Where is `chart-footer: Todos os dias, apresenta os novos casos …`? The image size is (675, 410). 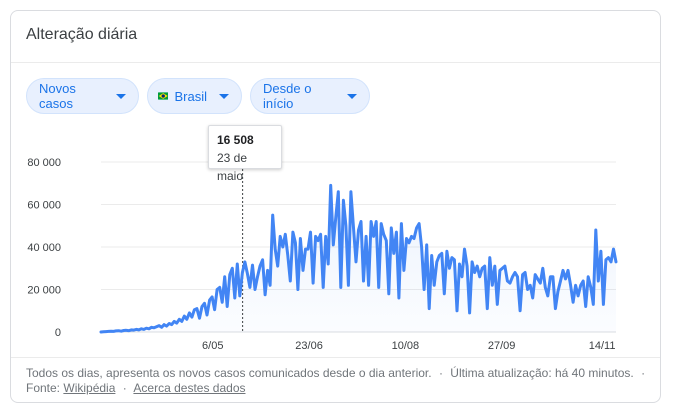
chart-footer: Todos os dias, apresenta os novos casos … is located at coordinates (338, 381).